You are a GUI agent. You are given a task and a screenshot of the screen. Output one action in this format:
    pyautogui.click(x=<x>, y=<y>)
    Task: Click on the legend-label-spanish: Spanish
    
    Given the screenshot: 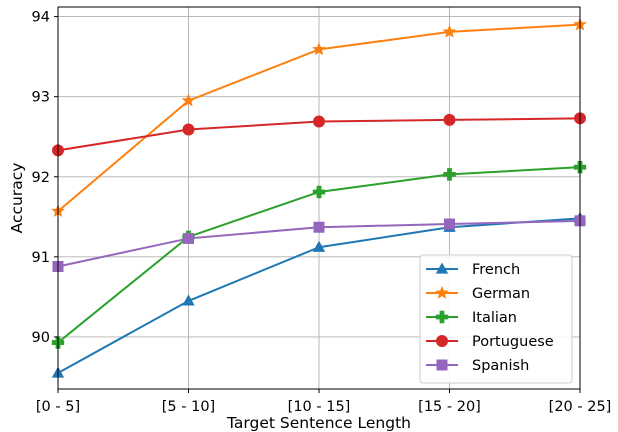 What is the action you would take?
    pyautogui.click(x=500, y=366)
    